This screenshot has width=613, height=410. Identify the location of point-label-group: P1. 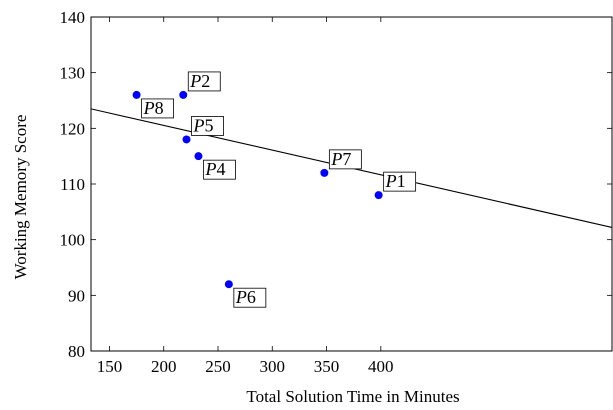
(400, 181).